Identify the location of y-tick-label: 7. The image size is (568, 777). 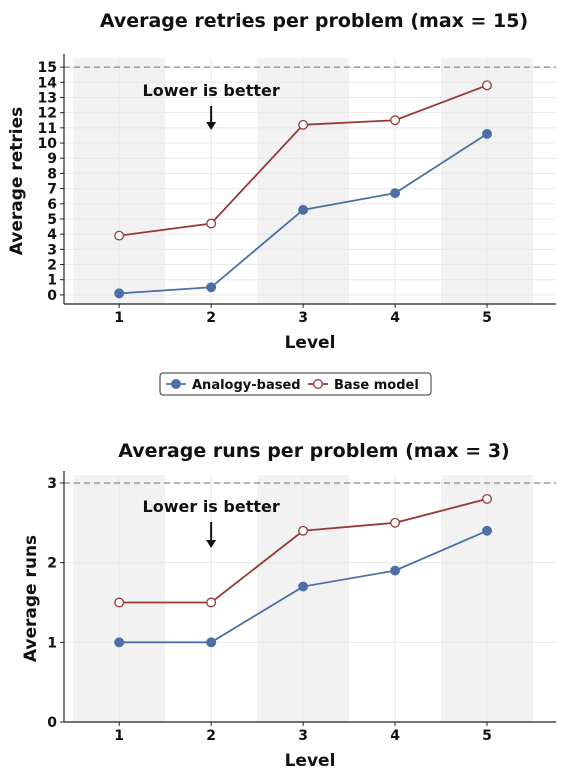
(52, 190).